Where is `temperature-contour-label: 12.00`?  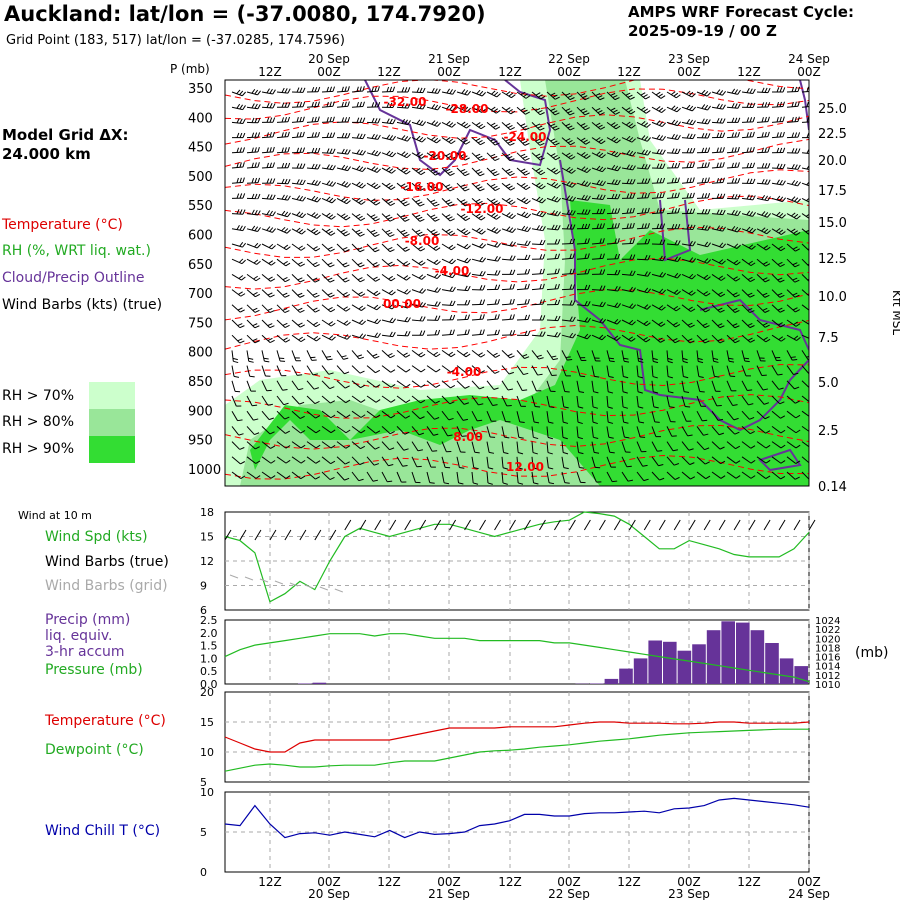
temperature-contour-label: 12.00 is located at coordinates (525, 467).